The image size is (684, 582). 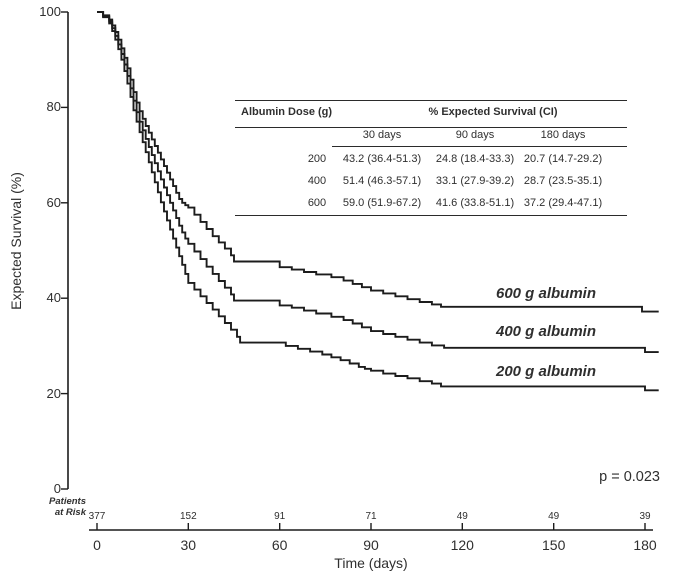 What do you see at coordinates (546, 293) in the screenshot?
I see `curve-label-600g: 600 g albumin` at bounding box center [546, 293].